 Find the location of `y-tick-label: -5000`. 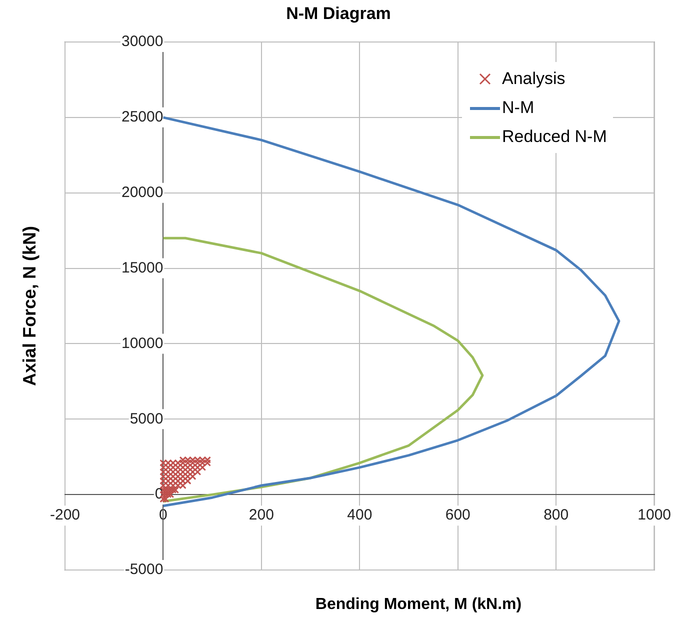

y-tick-label: -5000 is located at coordinates (144, 569).